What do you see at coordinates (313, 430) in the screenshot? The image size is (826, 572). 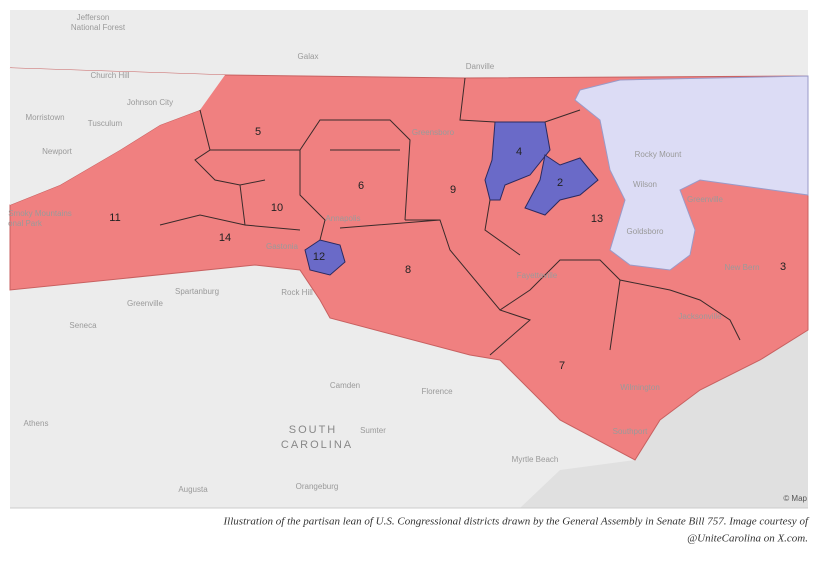 I see `place-label: SOUTH` at bounding box center [313, 430].